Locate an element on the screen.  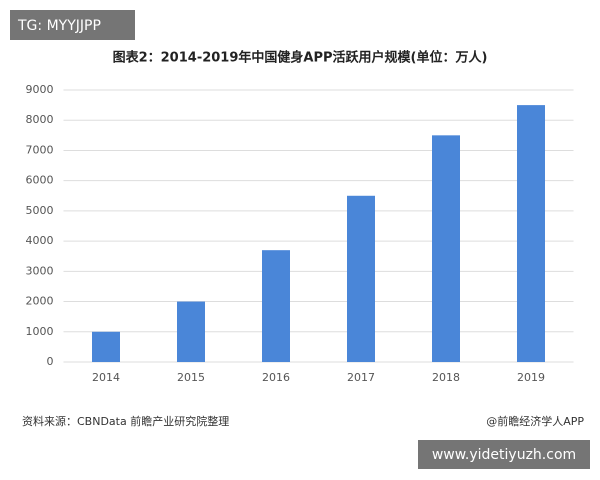
x-tick-label: 2017 is located at coordinates (361, 377).